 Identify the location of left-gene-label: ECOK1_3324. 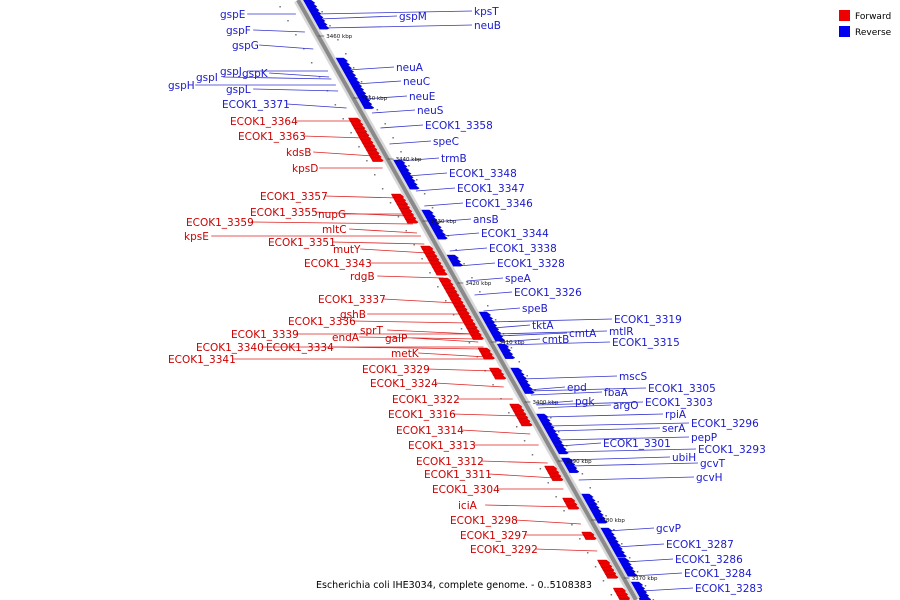
(404, 384).